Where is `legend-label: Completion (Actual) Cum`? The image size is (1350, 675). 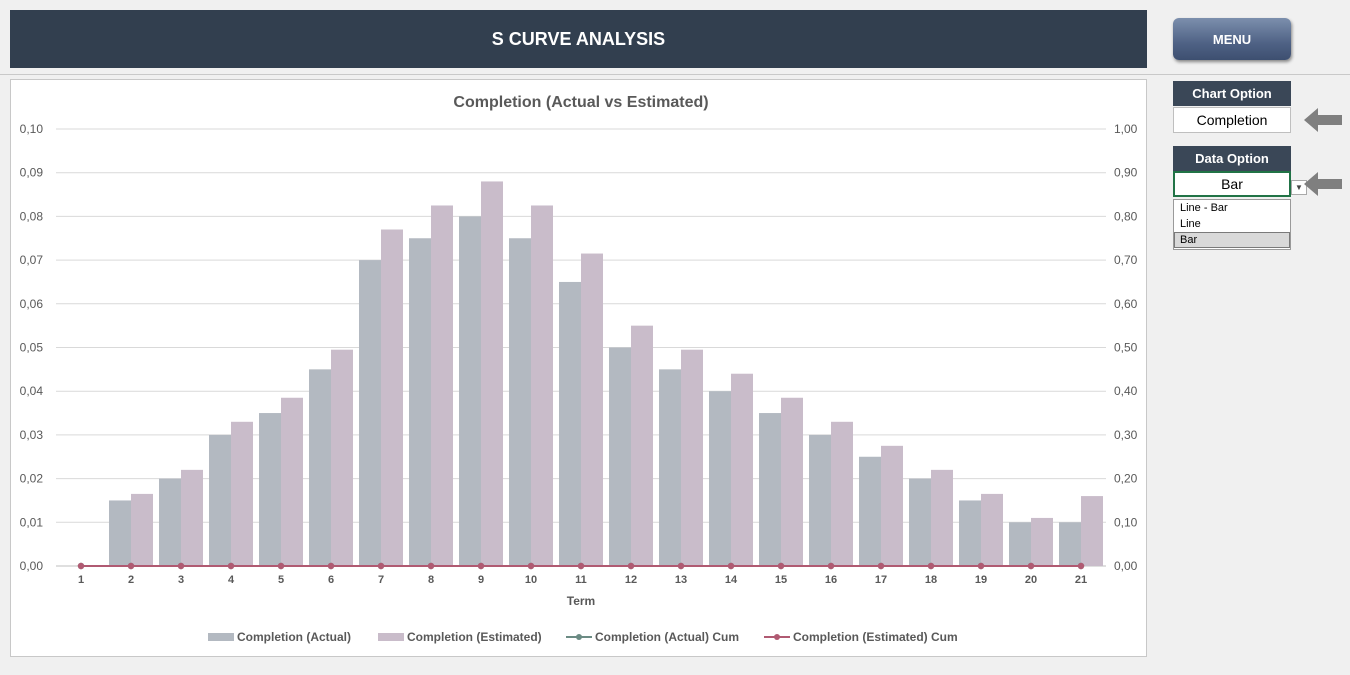 legend-label: Completion (Actual) Cum is located at coordinates (667, 637).